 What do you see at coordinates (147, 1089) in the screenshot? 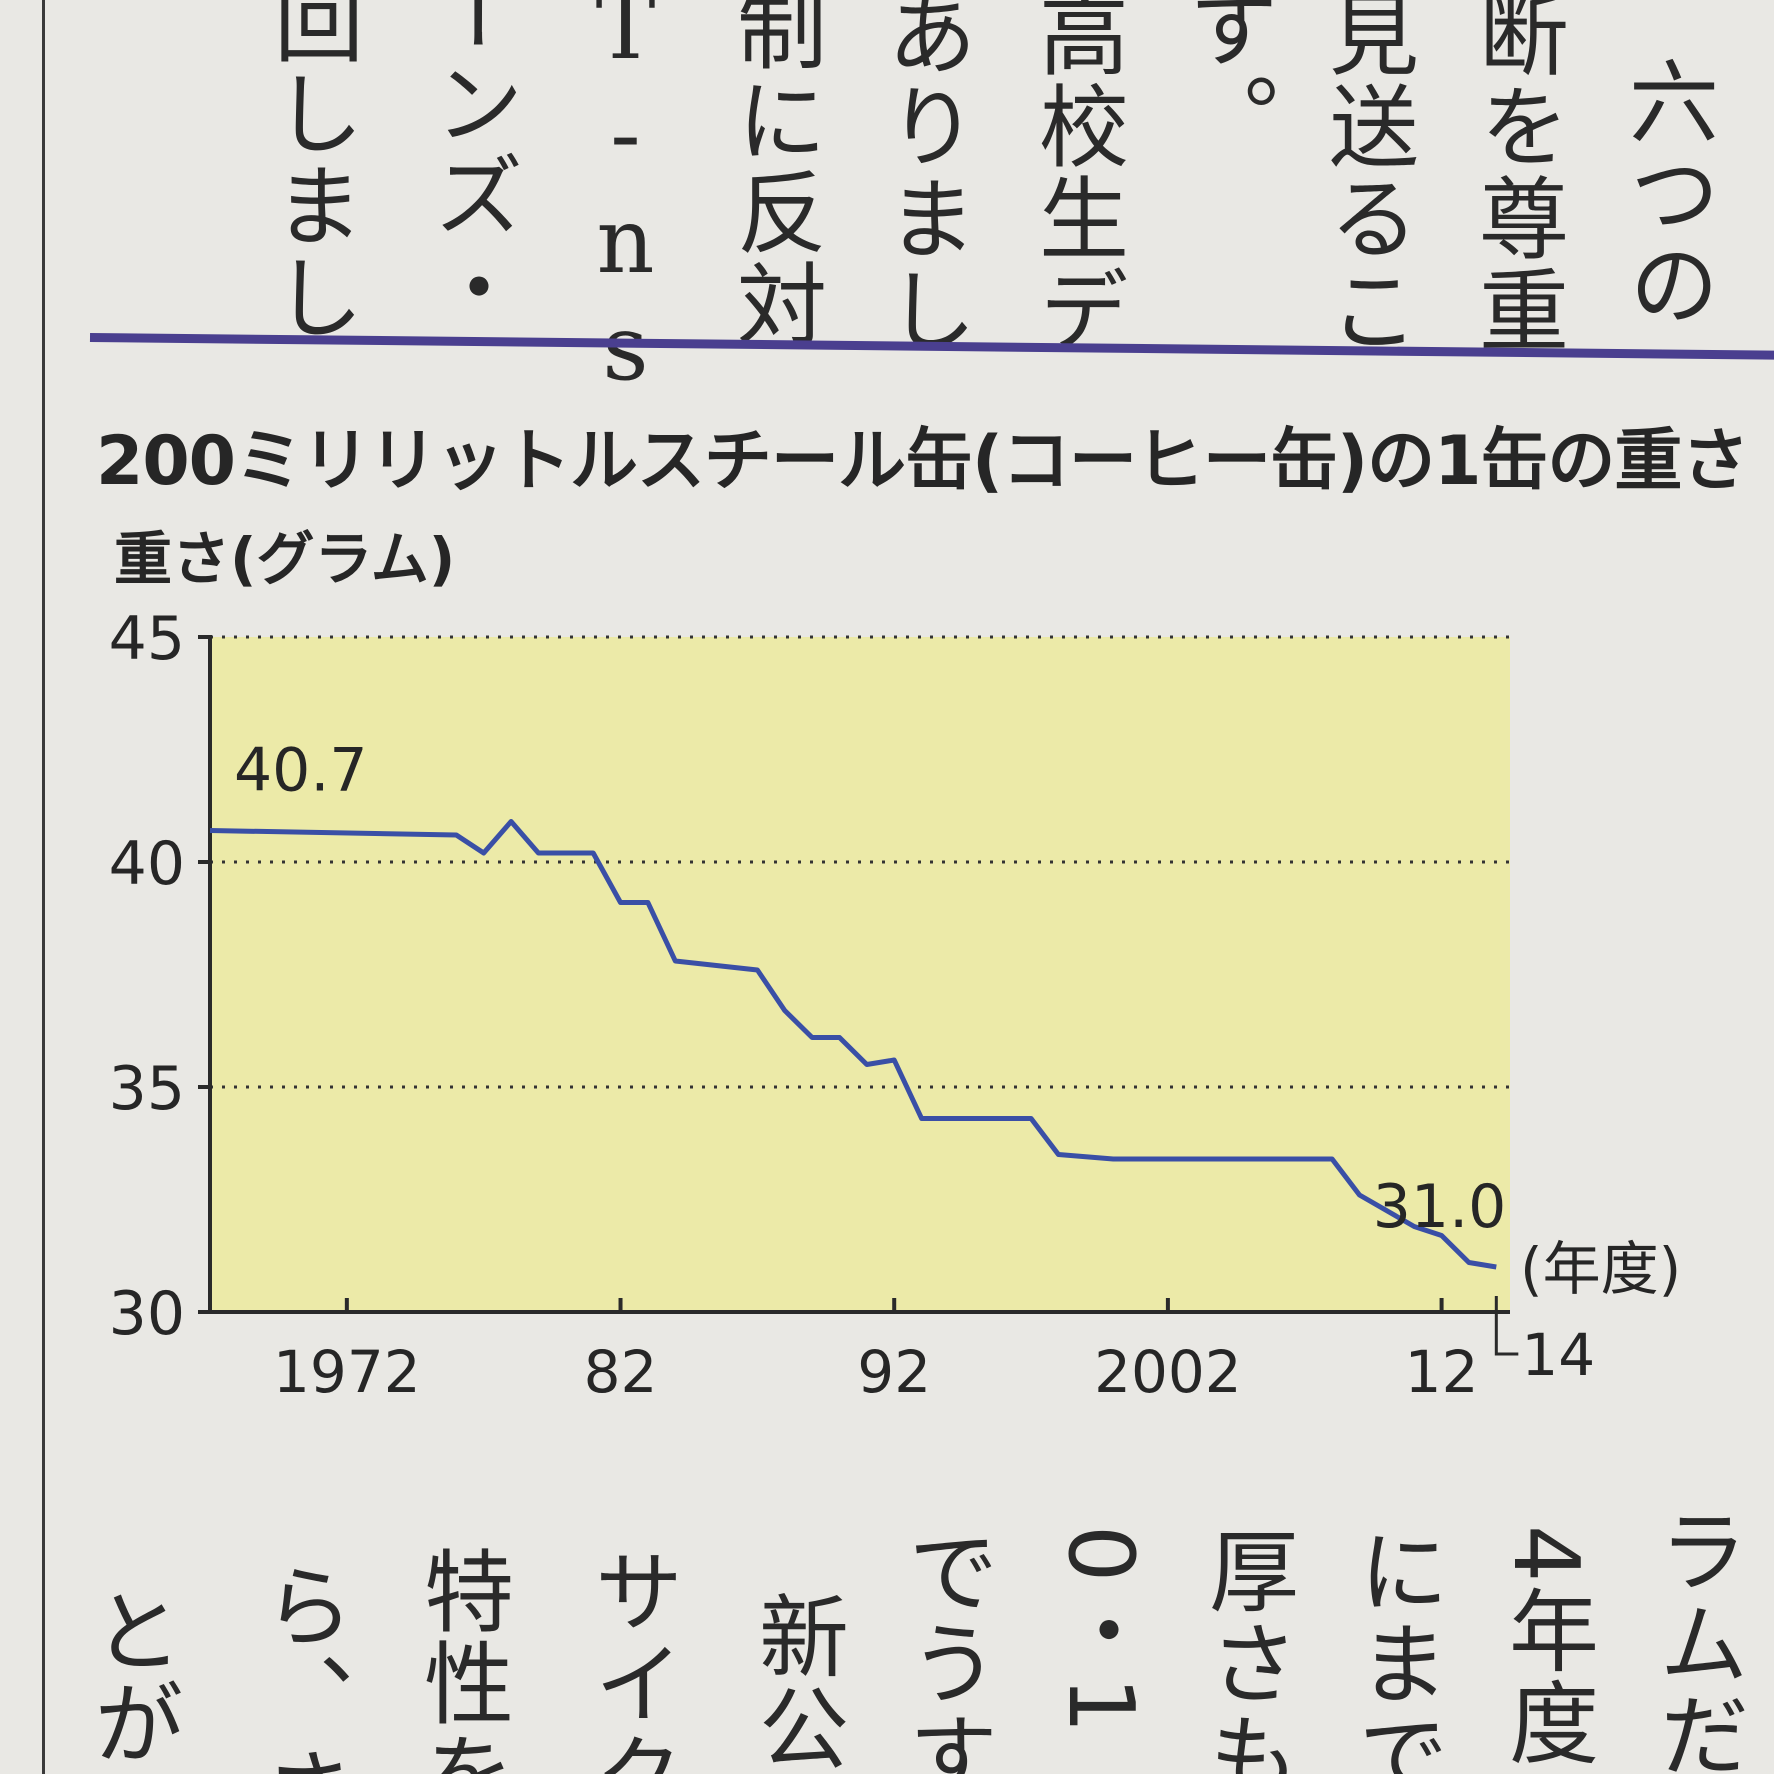
I see `y-tick-label: 35` at bounding box center [147, 1089].